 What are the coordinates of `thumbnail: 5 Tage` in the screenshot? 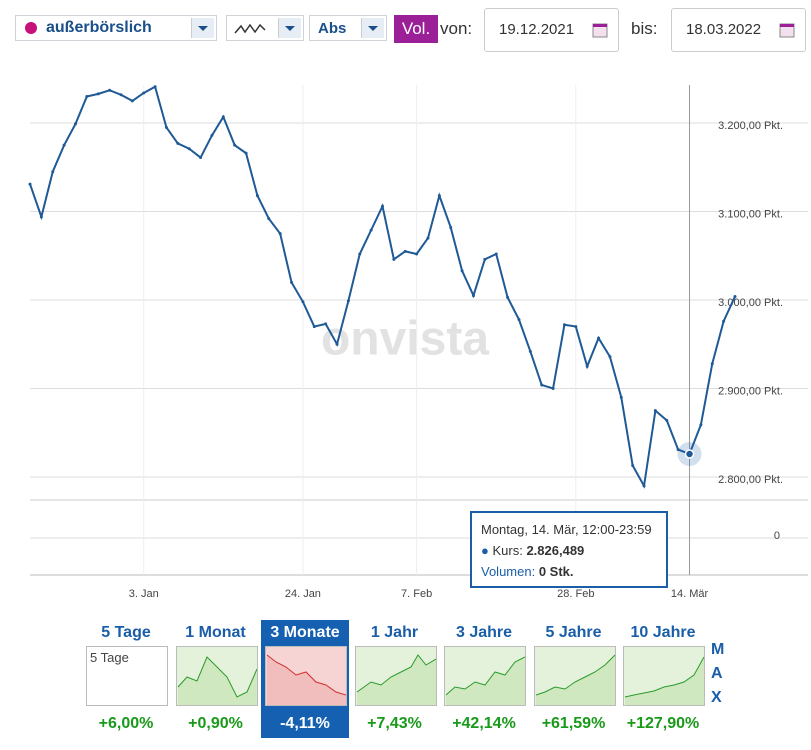 It's located at (127, 676).